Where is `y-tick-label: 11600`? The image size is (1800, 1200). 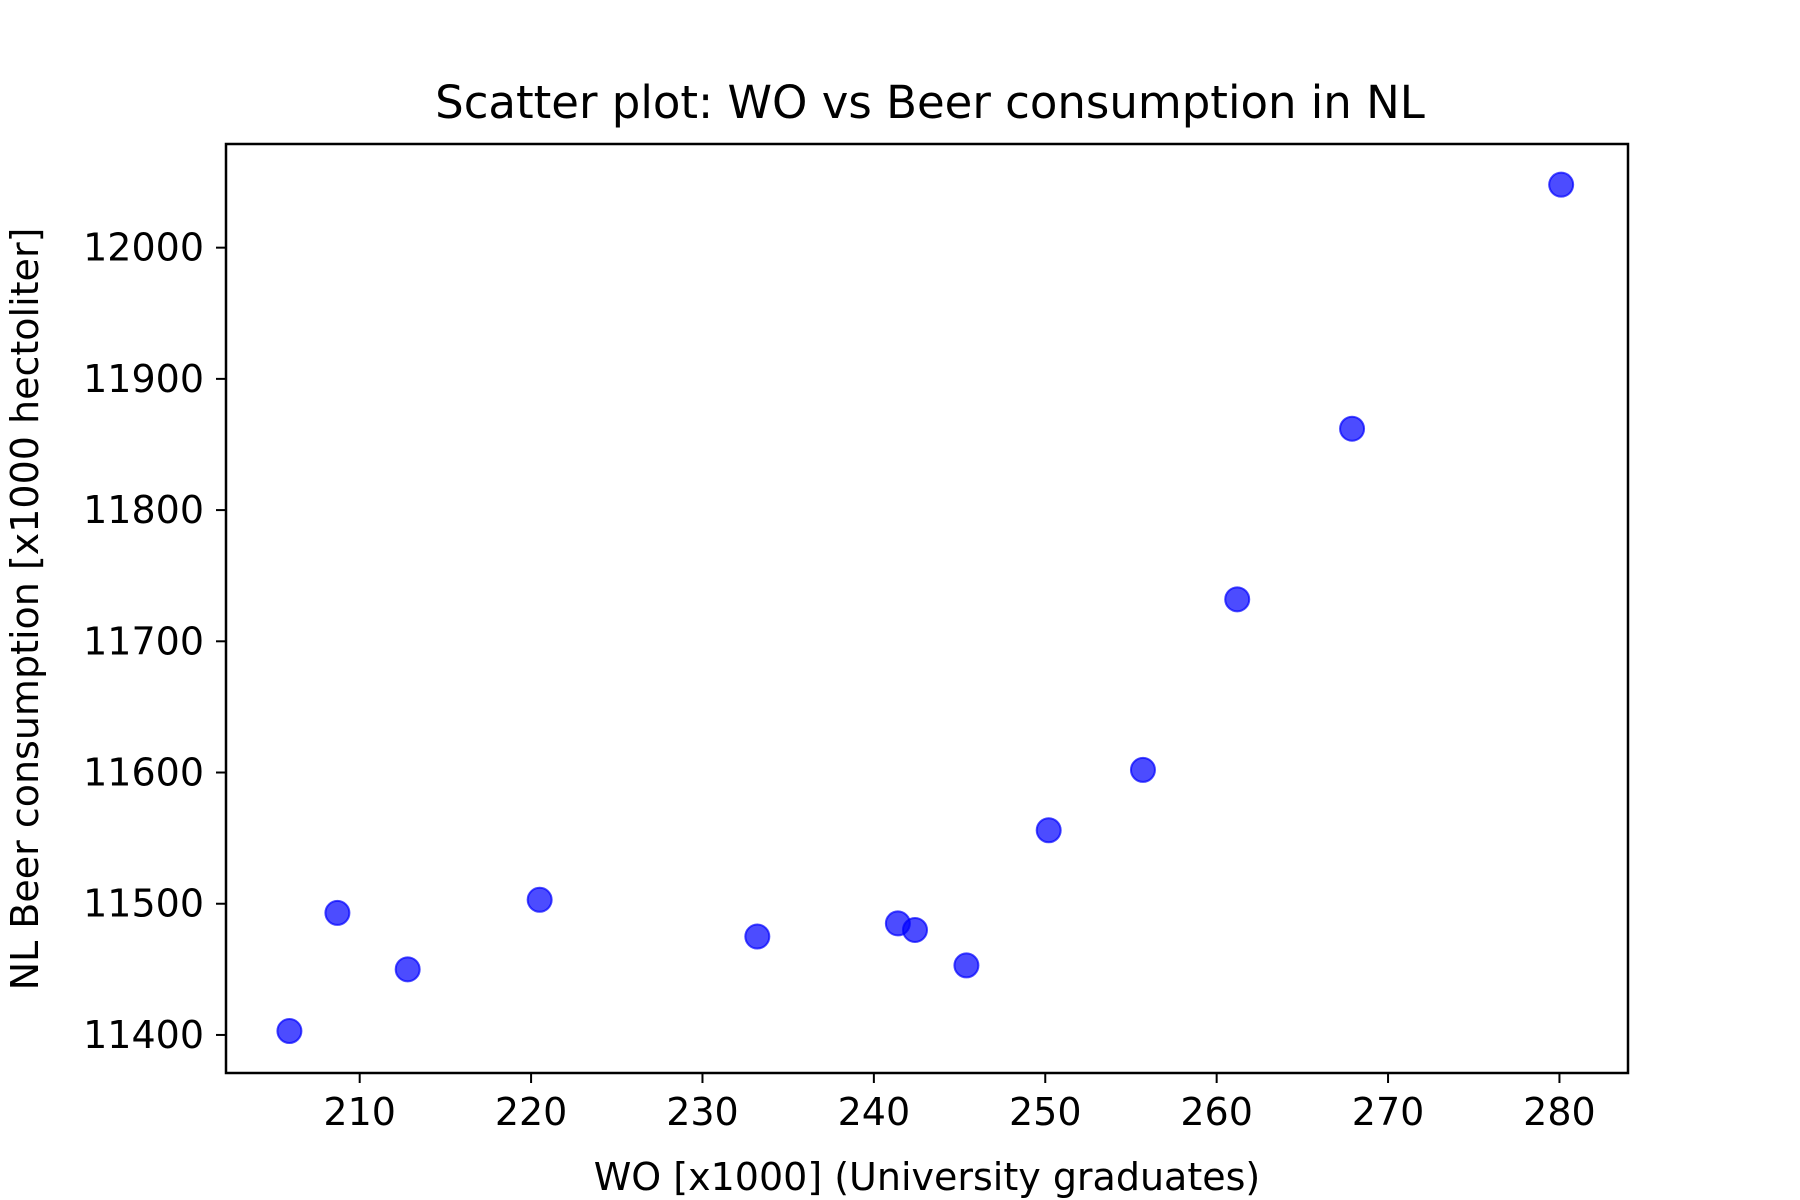 y-tick-label: 11600 is located at coordinates (143, 773).